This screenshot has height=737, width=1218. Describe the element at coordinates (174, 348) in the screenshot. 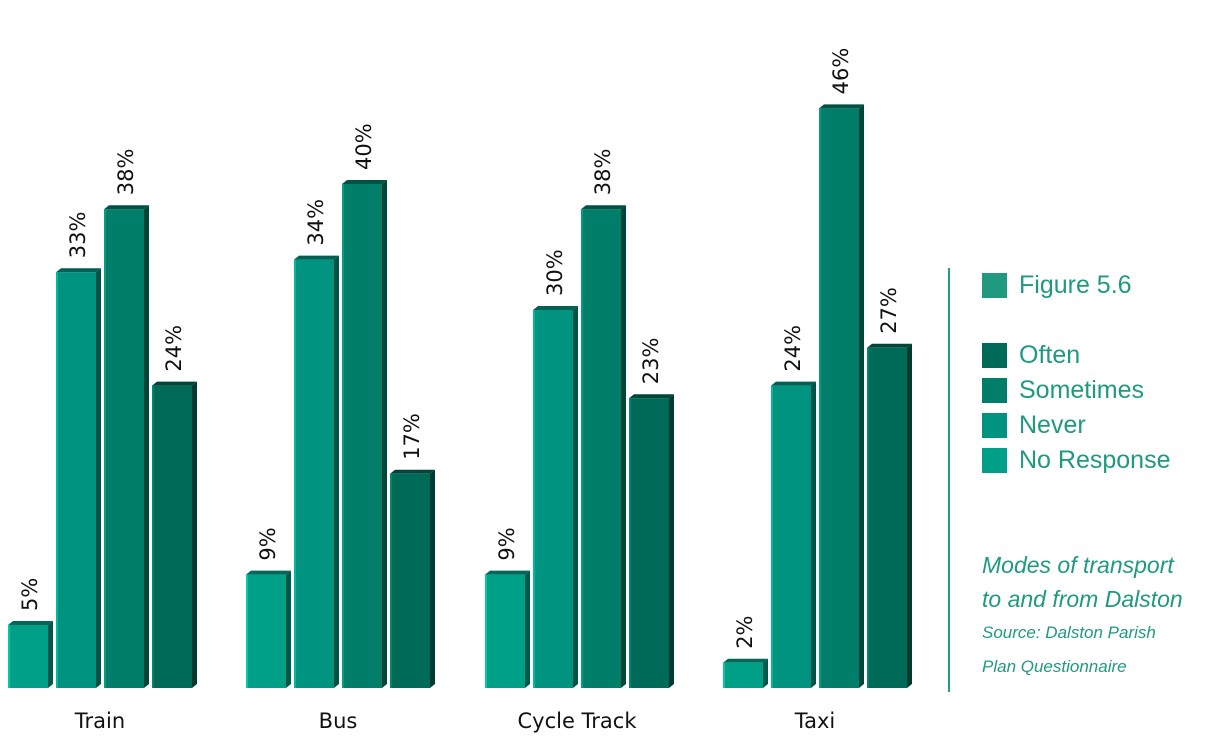

I see `value-label-often-train: 24%` at that location.